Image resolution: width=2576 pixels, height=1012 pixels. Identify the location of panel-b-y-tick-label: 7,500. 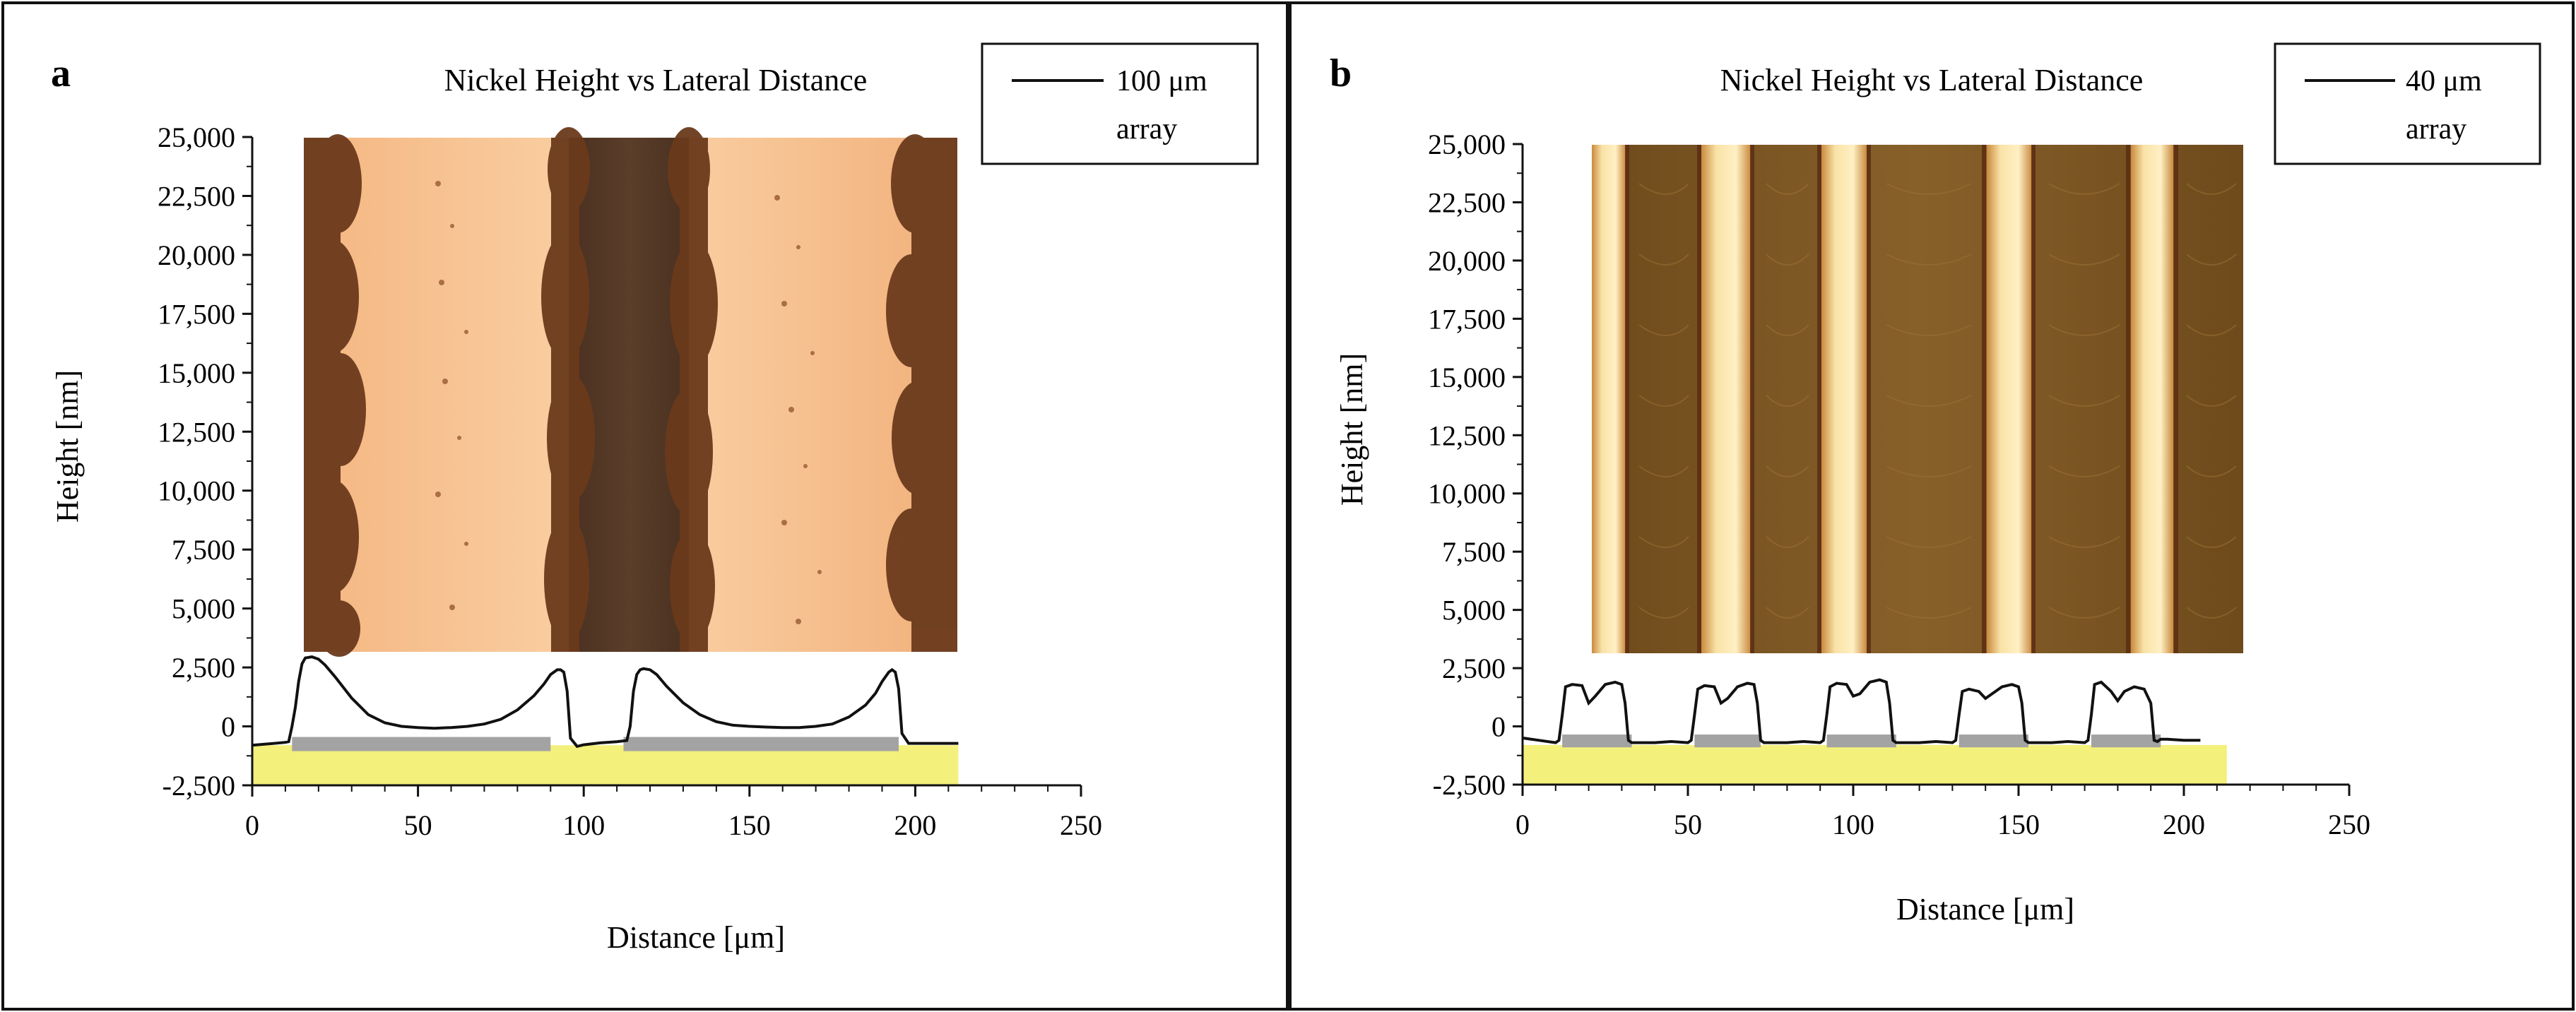
(1474, 552).